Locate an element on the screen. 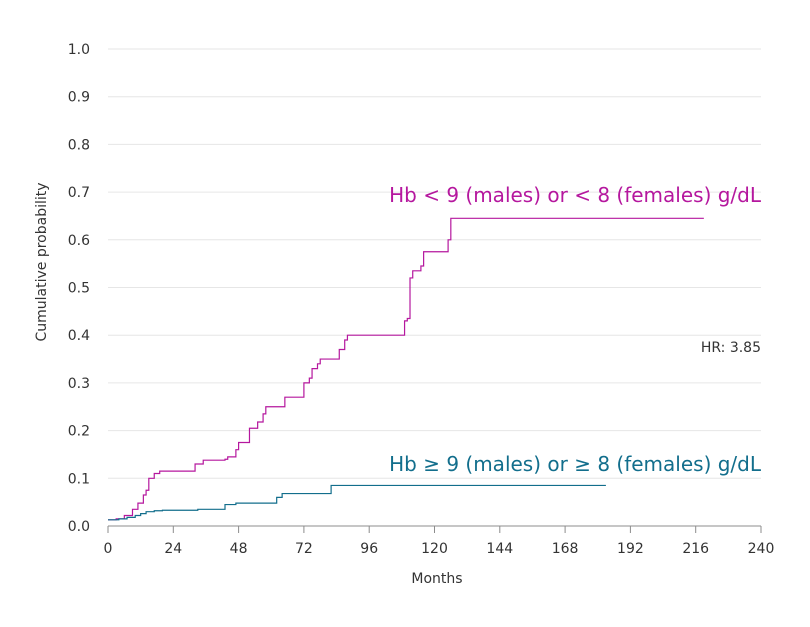 The width and height of the screenshot is (810, 627). y-tick-label: 0.1 is located at coordinates (79, 479).